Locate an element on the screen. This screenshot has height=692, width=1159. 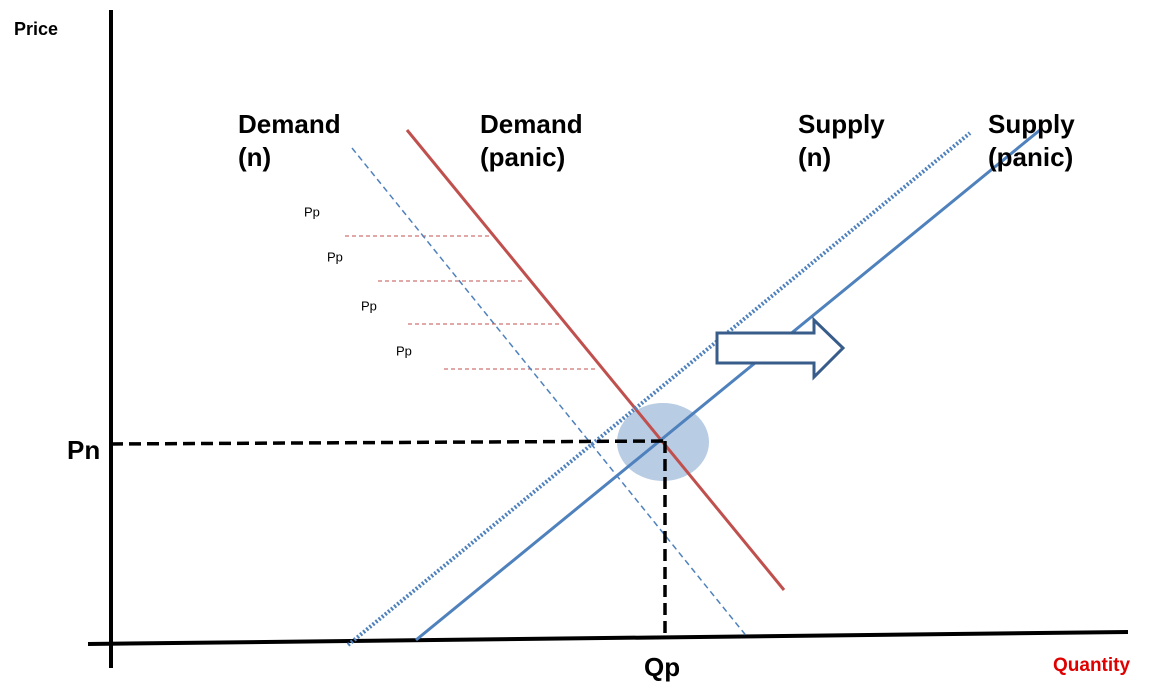
pn-label: Pn is located at coordinates (83, 450).